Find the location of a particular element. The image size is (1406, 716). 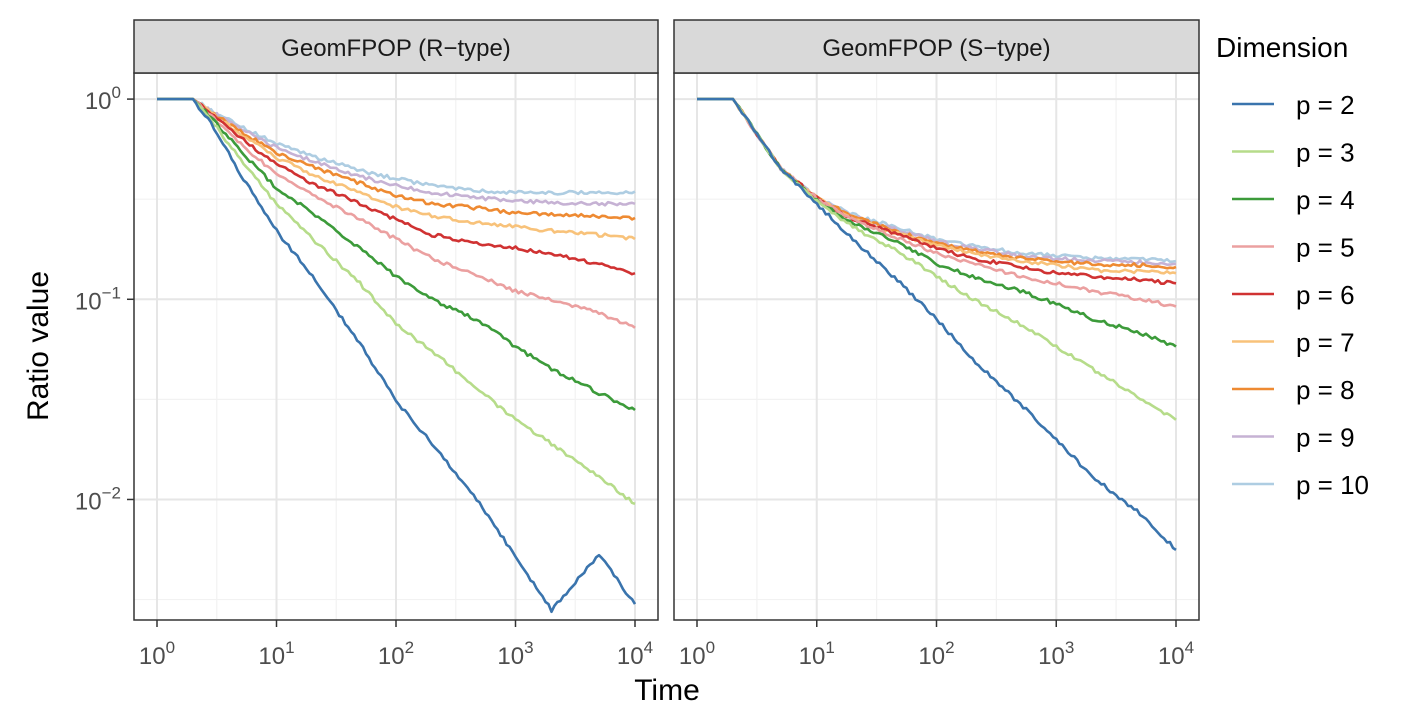

strip-title: GeomFPOP (R−type) is located at coordinates (396, 48).